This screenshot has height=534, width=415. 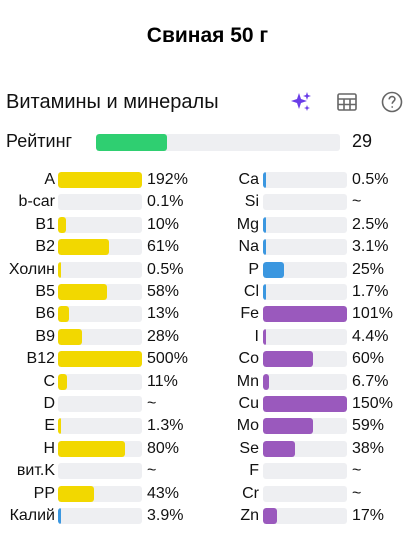 I want to click on nutrient-label: Холин, so click(x=31, y=269).